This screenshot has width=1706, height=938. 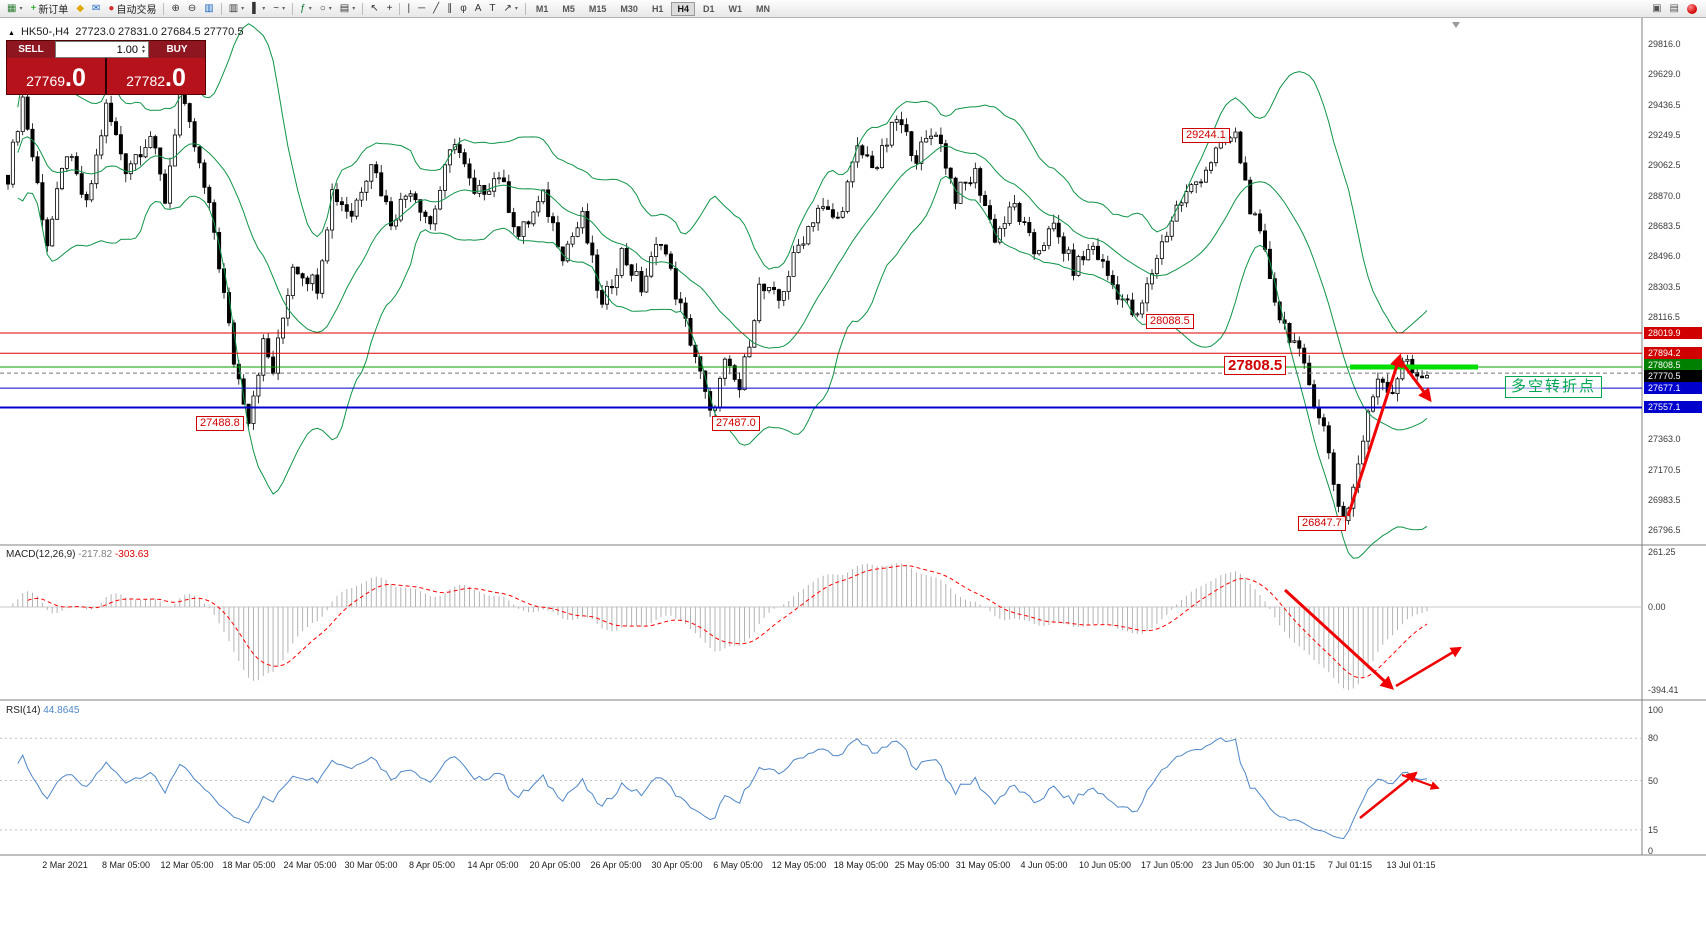 I want to click on channel-icon-glyph: ∥, so click(x=450, y=8).